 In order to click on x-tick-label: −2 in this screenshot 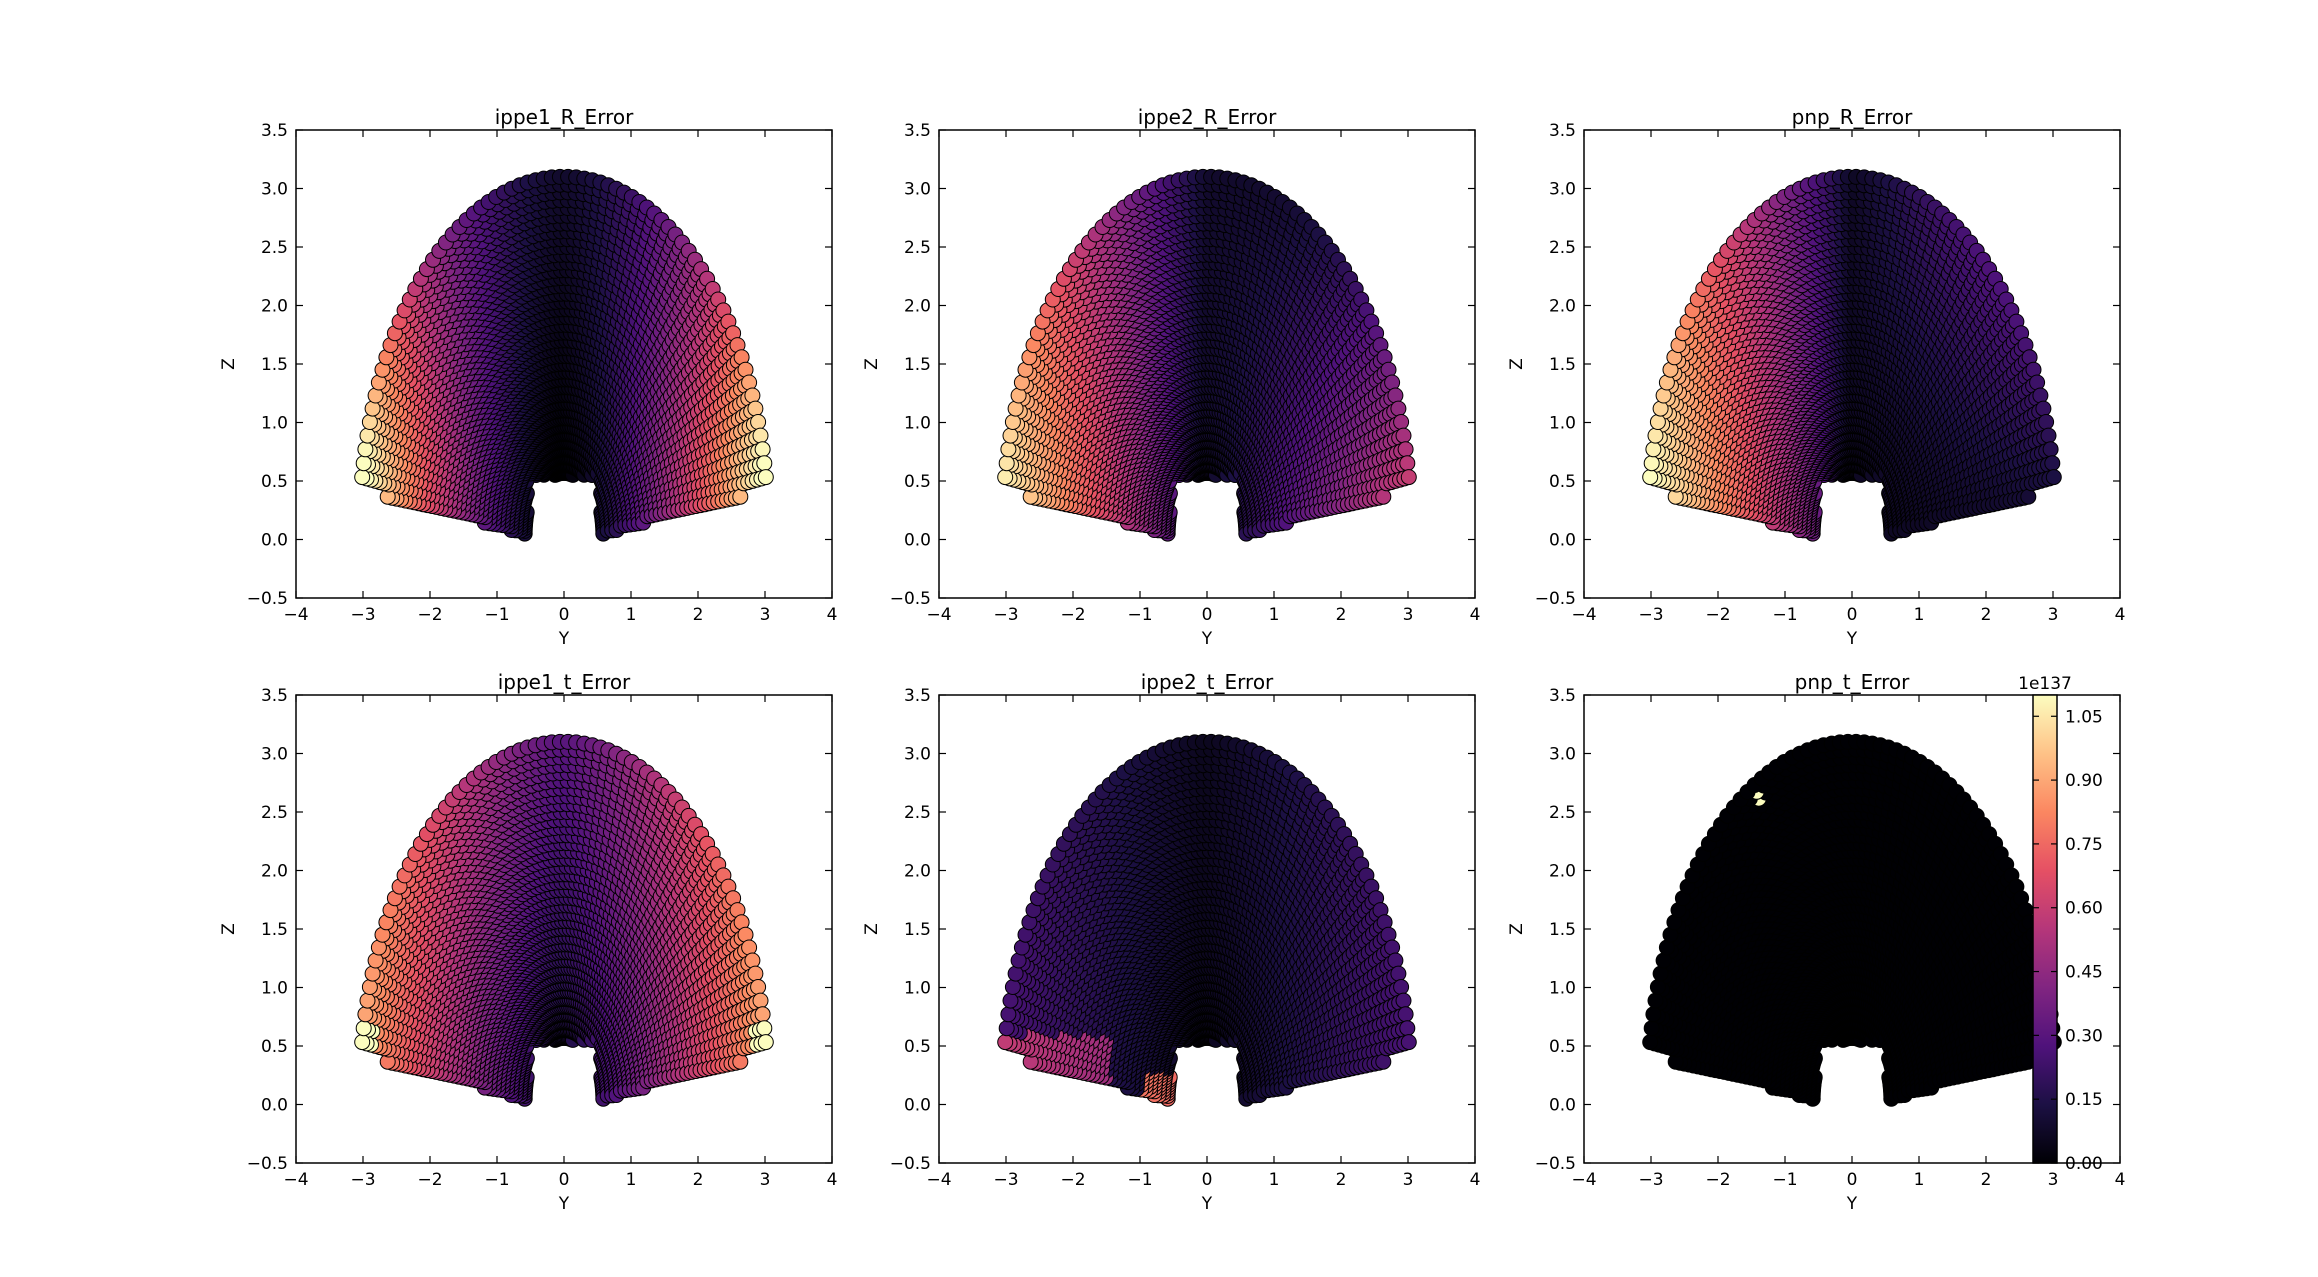, I will do `click(429, 615)`.